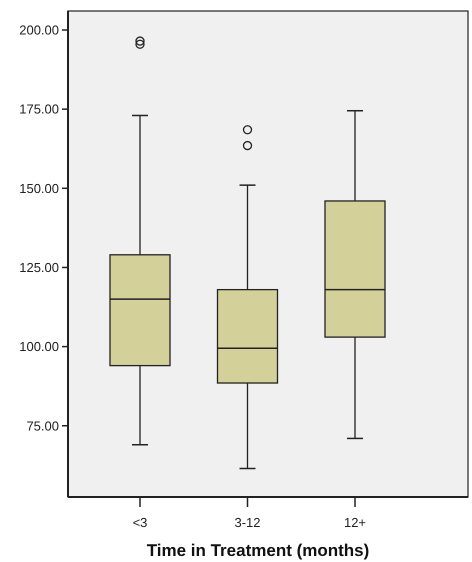  Describe the element at coordinates (247, 522) in the screenshot. I see `x-tick-label: 3-12` at that location.